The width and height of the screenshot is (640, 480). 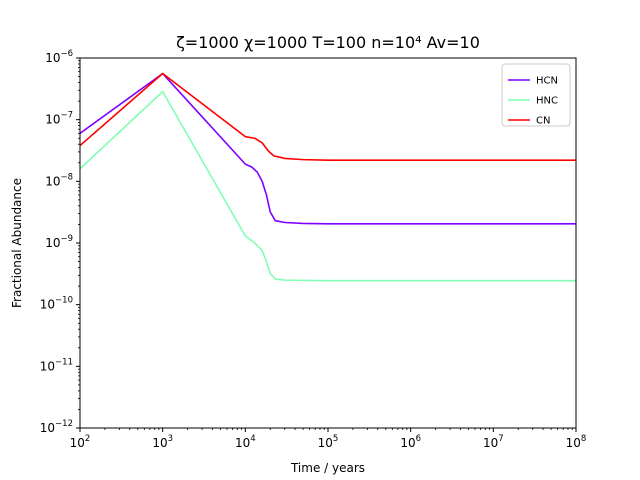 I want to click on x-tick-label: 10⁵, so click(x=328, y=442).